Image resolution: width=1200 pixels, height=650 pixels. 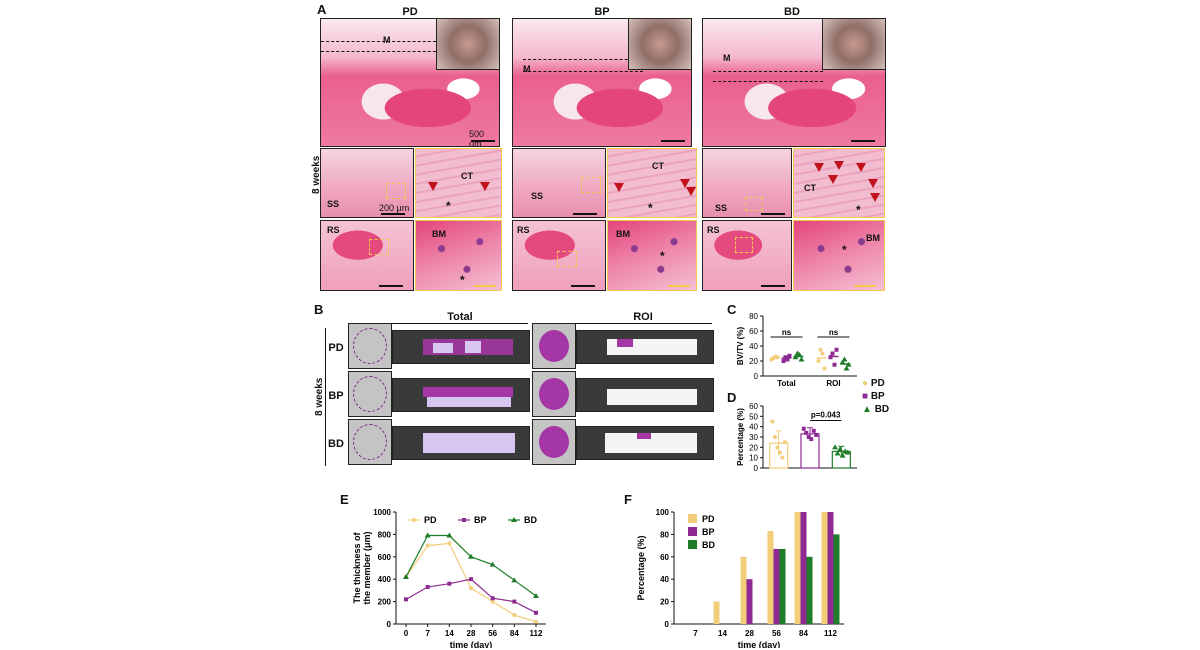 I want to click on panel-a-group-bd: BD, so click(x=792, y=12).